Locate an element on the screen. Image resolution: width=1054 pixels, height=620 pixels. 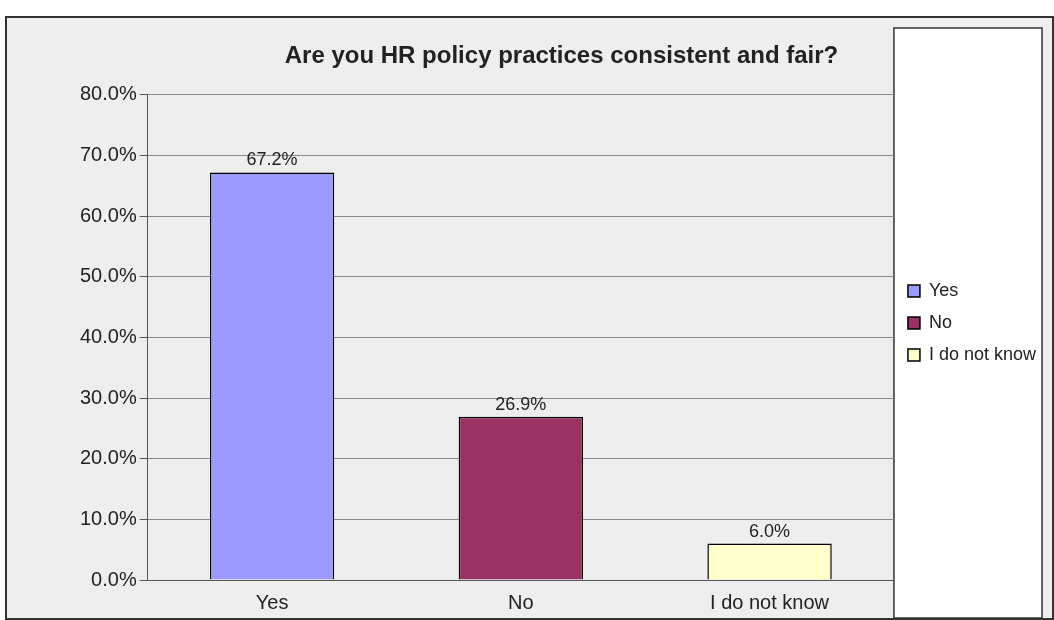
y-tick-label: 0.0% is located at coordinates (114, 578).